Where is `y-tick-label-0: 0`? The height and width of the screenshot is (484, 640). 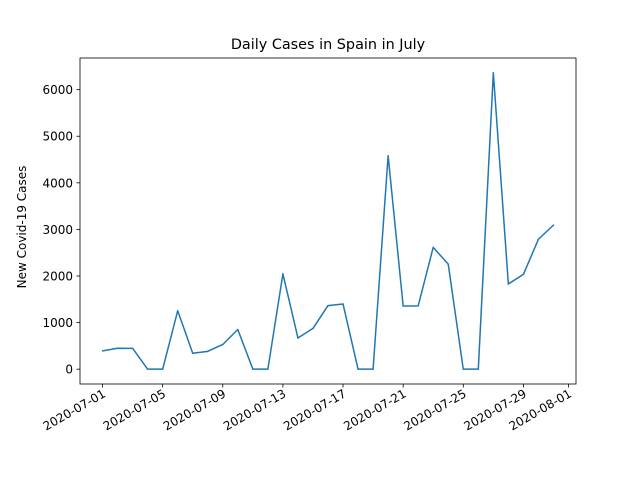 y-tick-label-0: 0 is located at coordinates (69, 370).